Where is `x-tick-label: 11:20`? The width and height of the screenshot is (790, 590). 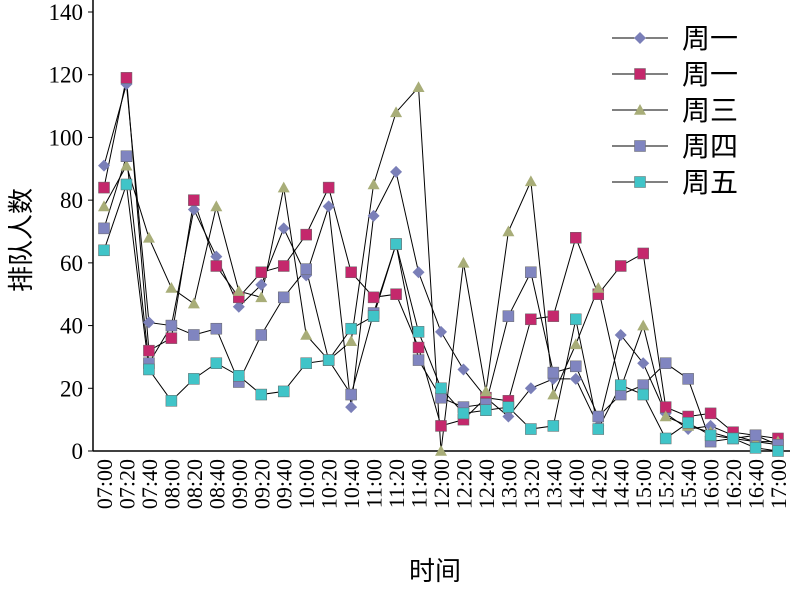 x-tick-label: 11:20 is located at coordinates (396, 483).